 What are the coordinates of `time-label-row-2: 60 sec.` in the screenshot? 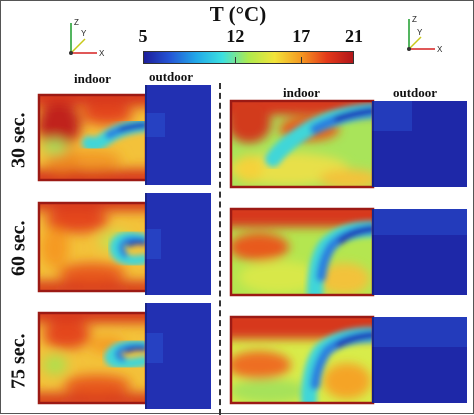 It's located at (18, 248).